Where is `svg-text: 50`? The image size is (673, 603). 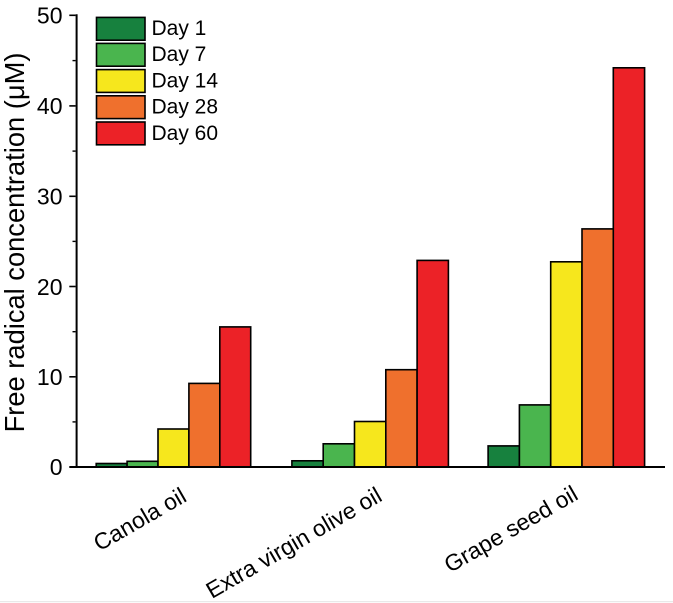
svg-text: 50 is located at coordinates (50, 16).